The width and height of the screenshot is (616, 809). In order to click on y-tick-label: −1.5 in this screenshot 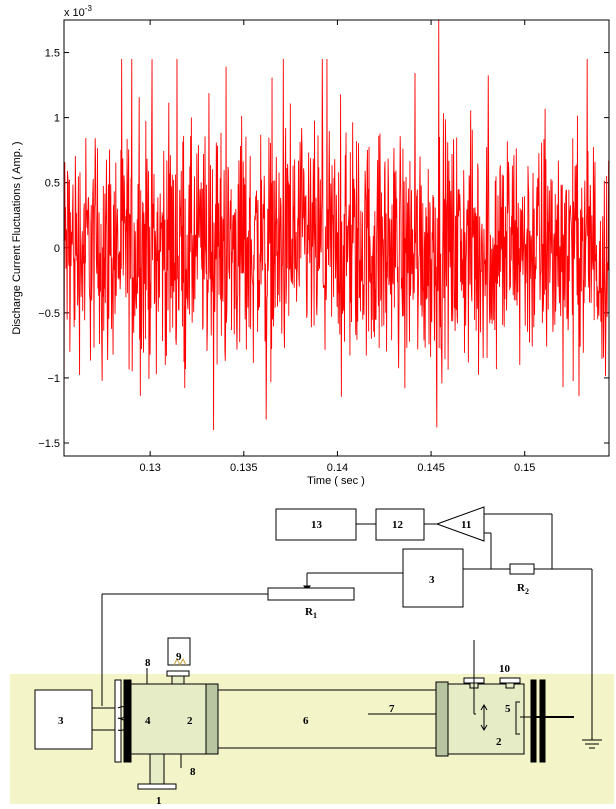, I will do `click(49, 444)`.